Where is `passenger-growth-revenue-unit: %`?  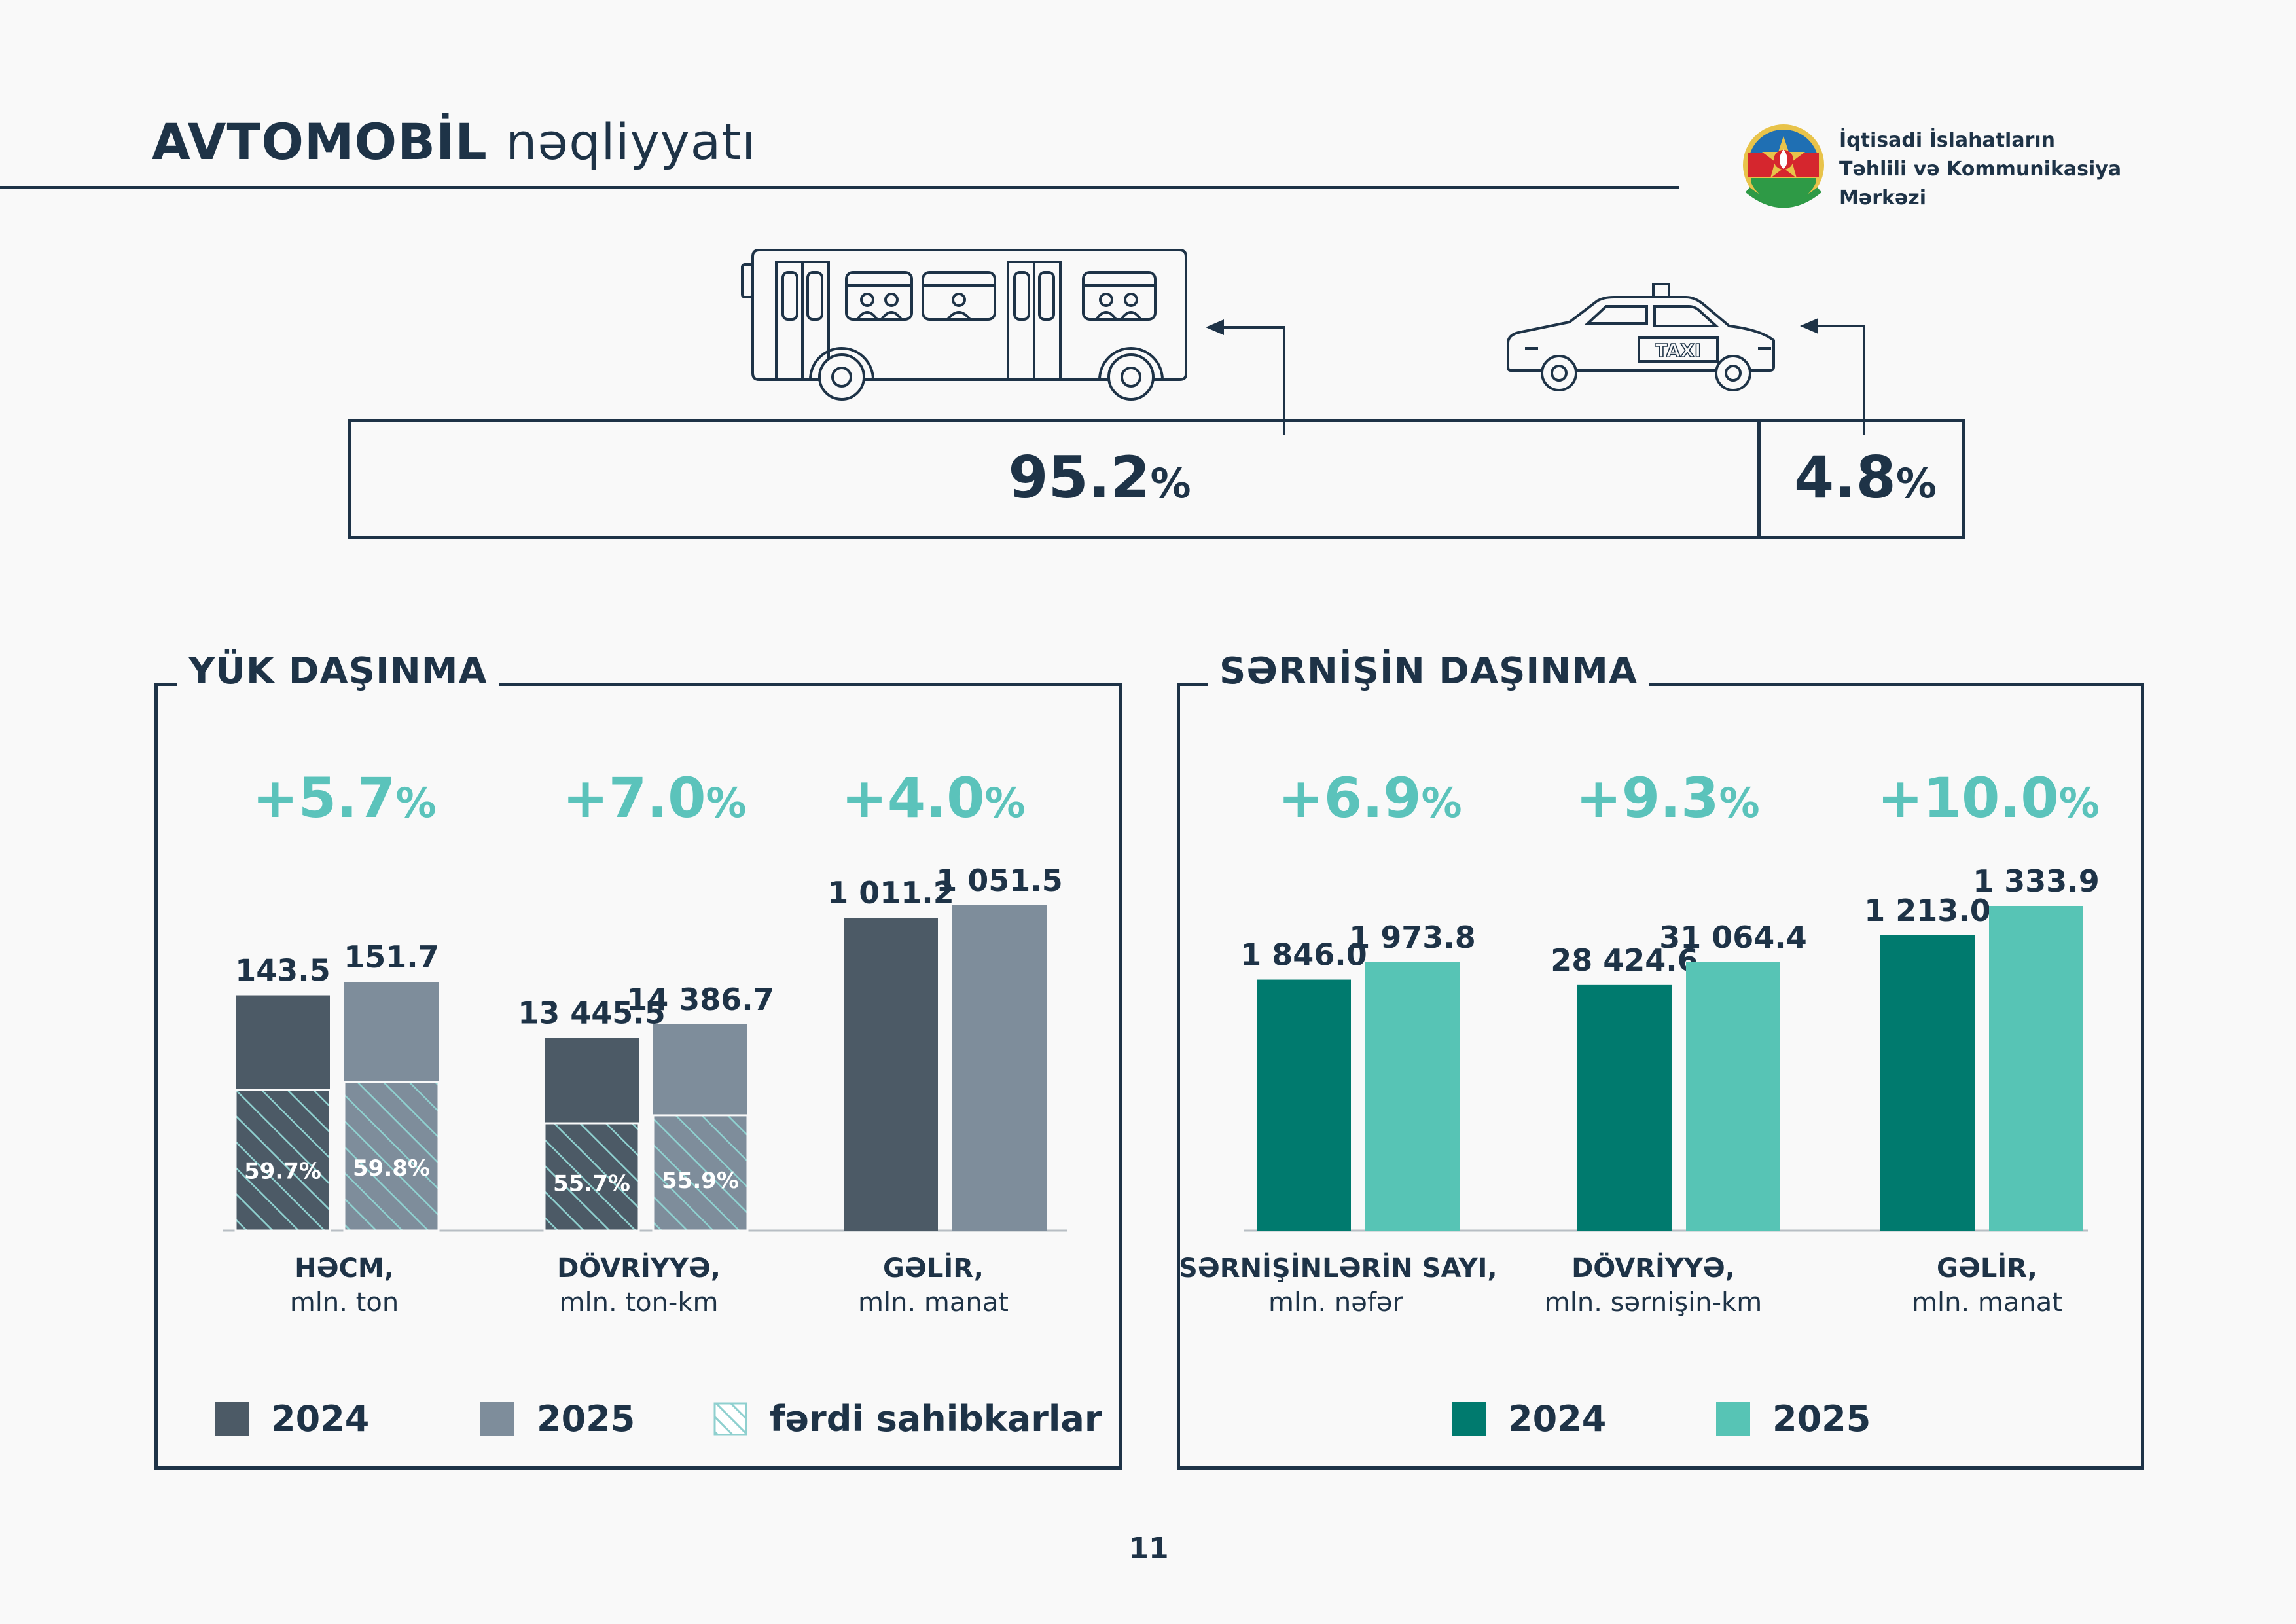 passenger-growth-revenue-unit: % is located at coordinates (2079, 803).